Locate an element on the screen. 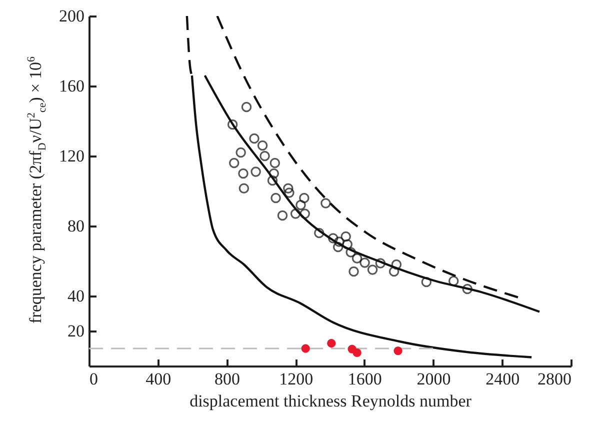  y-tick-label: 40 is located at coordinates (76, 296).